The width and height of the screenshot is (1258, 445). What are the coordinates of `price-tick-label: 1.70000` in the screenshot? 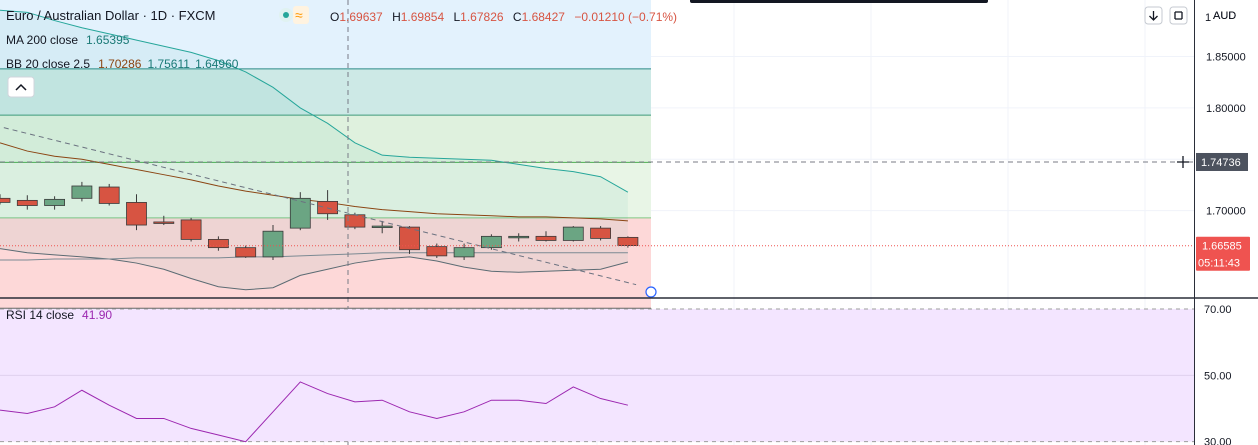 It's located at (1226, 212).